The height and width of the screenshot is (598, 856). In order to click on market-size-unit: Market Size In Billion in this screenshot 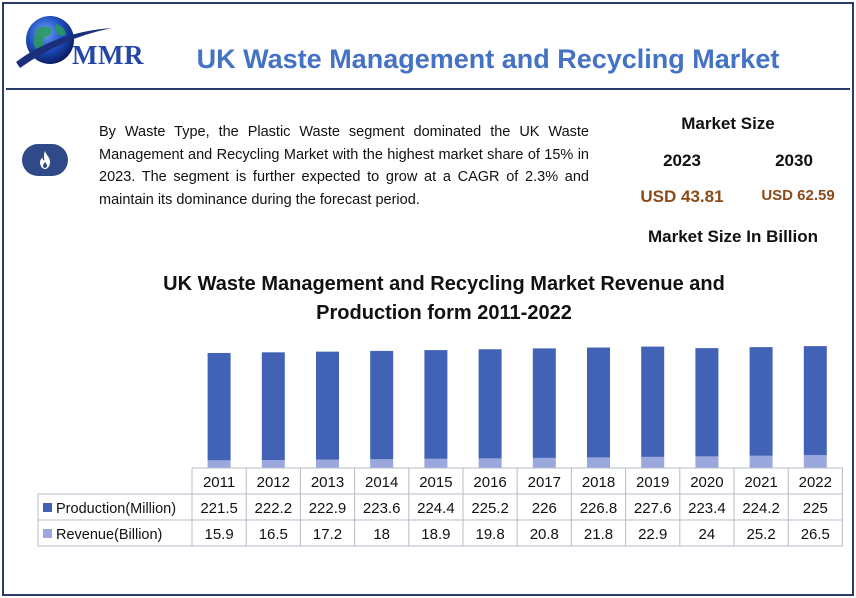, I will do `click(733, 236)`.